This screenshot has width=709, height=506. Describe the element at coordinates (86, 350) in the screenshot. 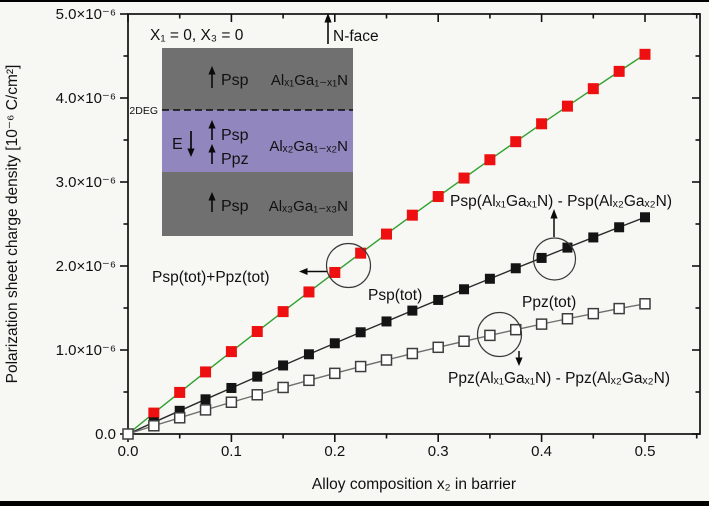

I see `y-tick-label: 1.0×10⁻⁶` at that location.